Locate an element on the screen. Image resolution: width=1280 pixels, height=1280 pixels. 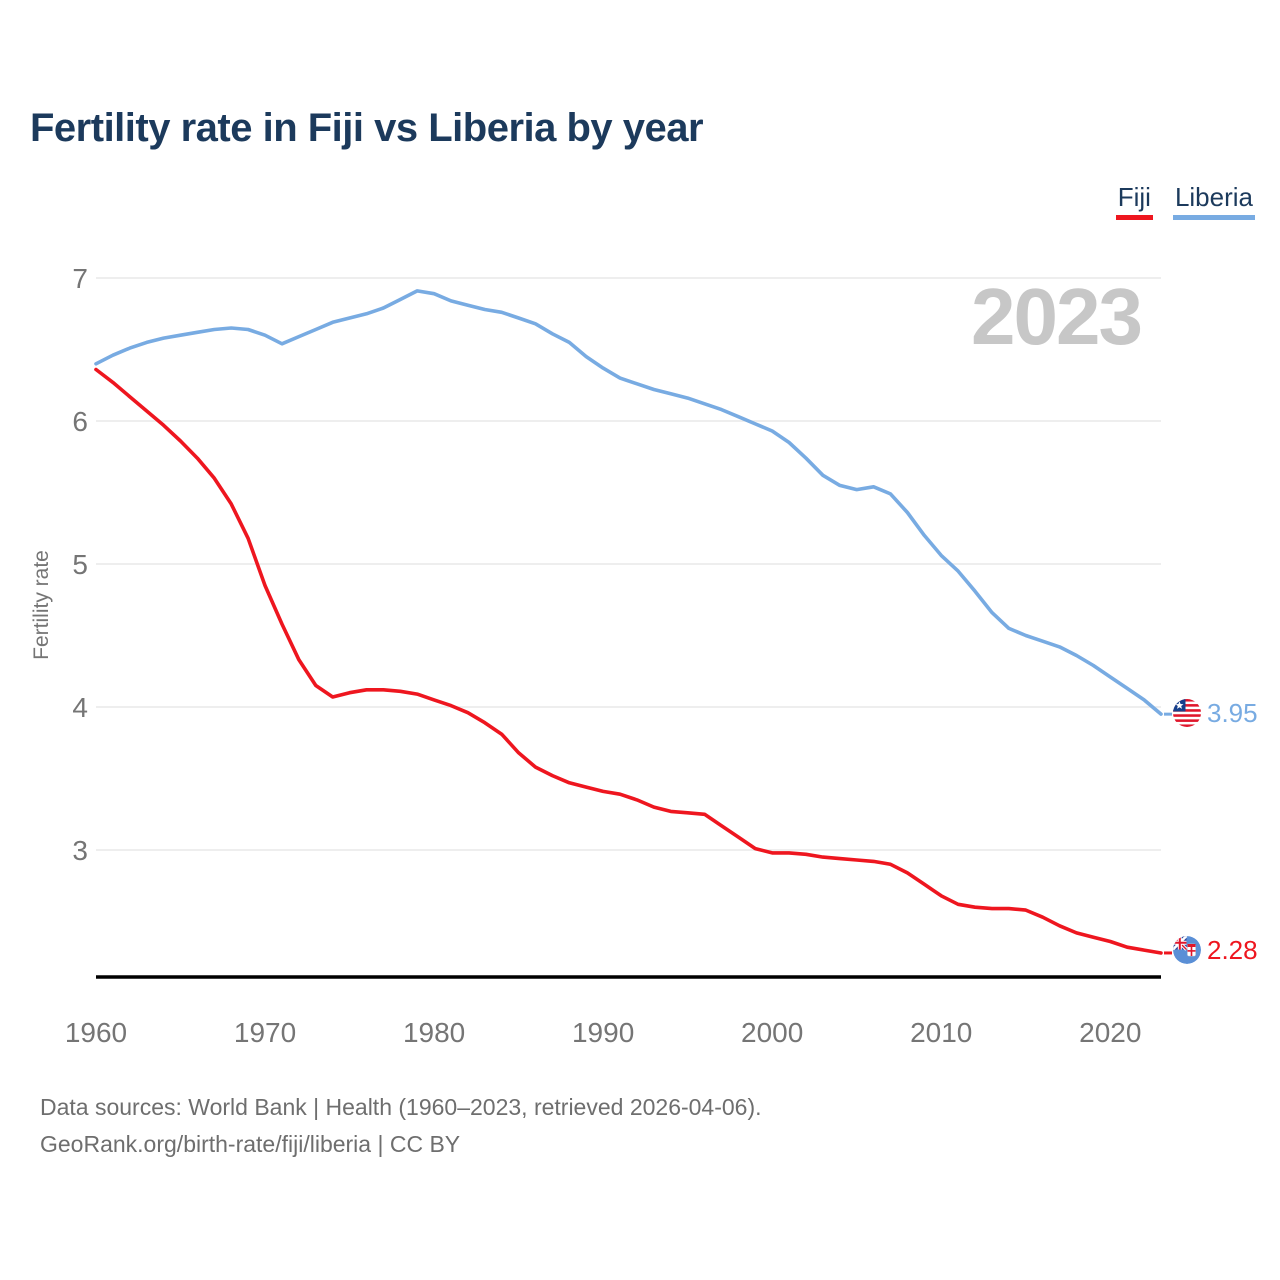
fiji-end-value: 2.28 is located at coordinates (1232, 950).